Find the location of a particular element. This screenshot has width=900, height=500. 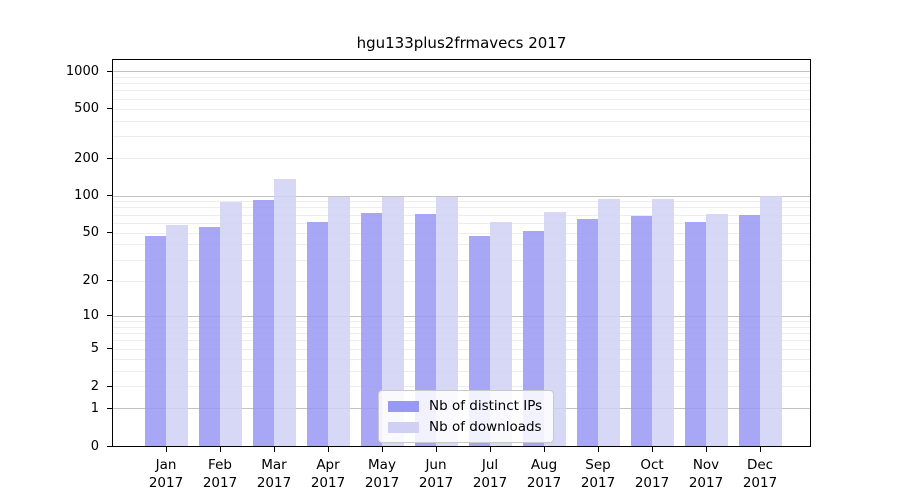

y-tick-label: 1000 is located at coordinates (82, 71).